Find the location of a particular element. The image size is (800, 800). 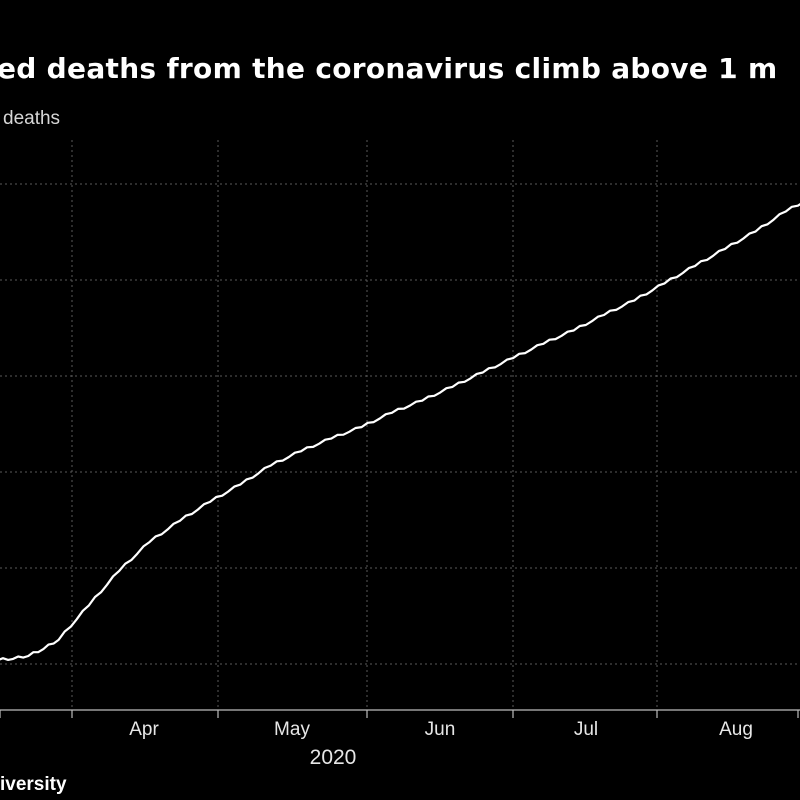

x-axis-ticks is located at coordinates (399, 714).